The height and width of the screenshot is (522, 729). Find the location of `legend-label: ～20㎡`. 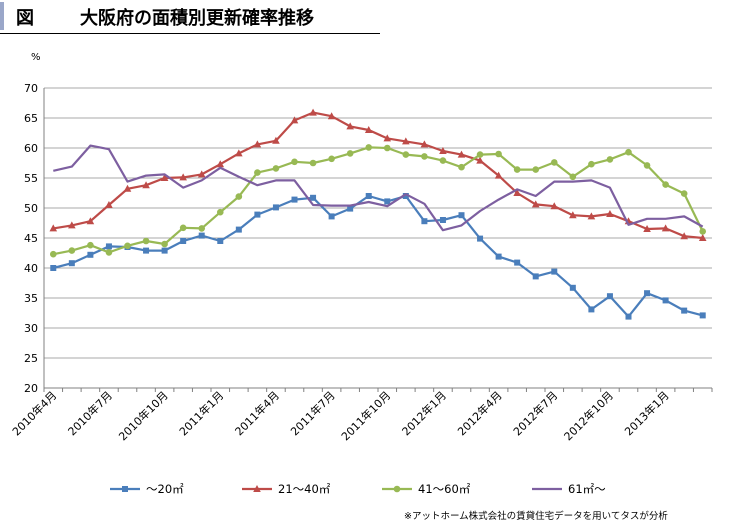

legend-label: ～20㎡ is located at coordinates (165, 489).